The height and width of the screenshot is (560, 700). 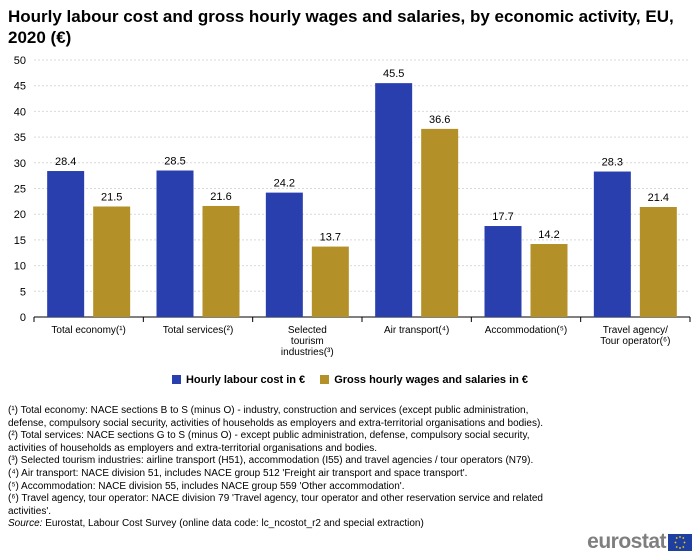 What do you see at coordinates (20, 112) in the screenshot?
I see `y-tick-label: 40` at bounding box center [20, 112].